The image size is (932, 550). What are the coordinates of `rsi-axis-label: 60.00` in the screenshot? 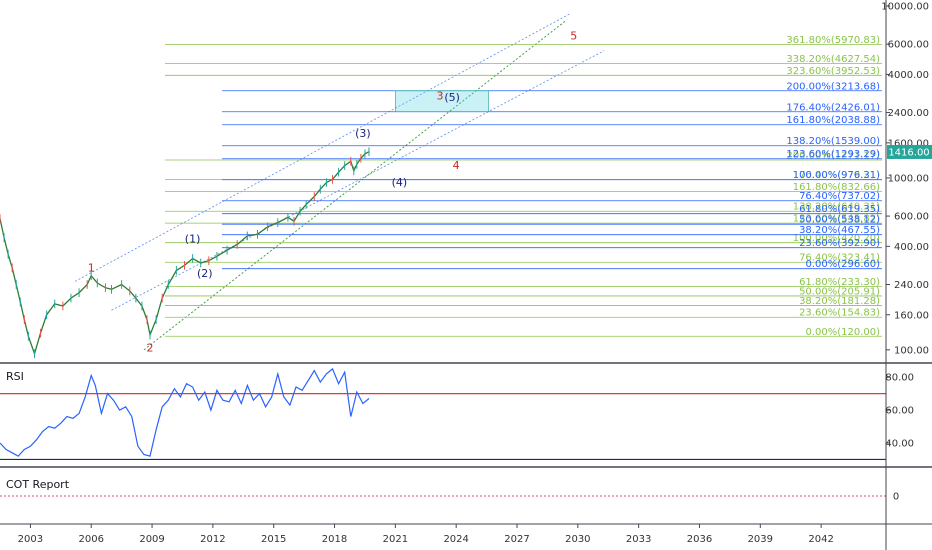 It's located at (899, 411).